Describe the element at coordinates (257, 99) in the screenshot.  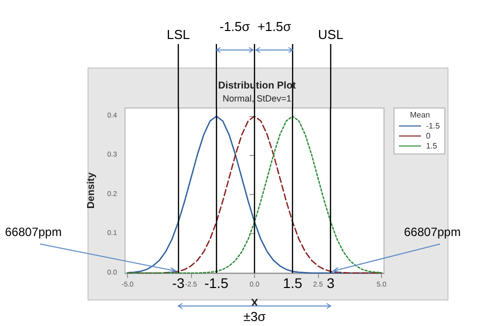
I see `chart-subtitle: Normal, StDev=1` at that location.